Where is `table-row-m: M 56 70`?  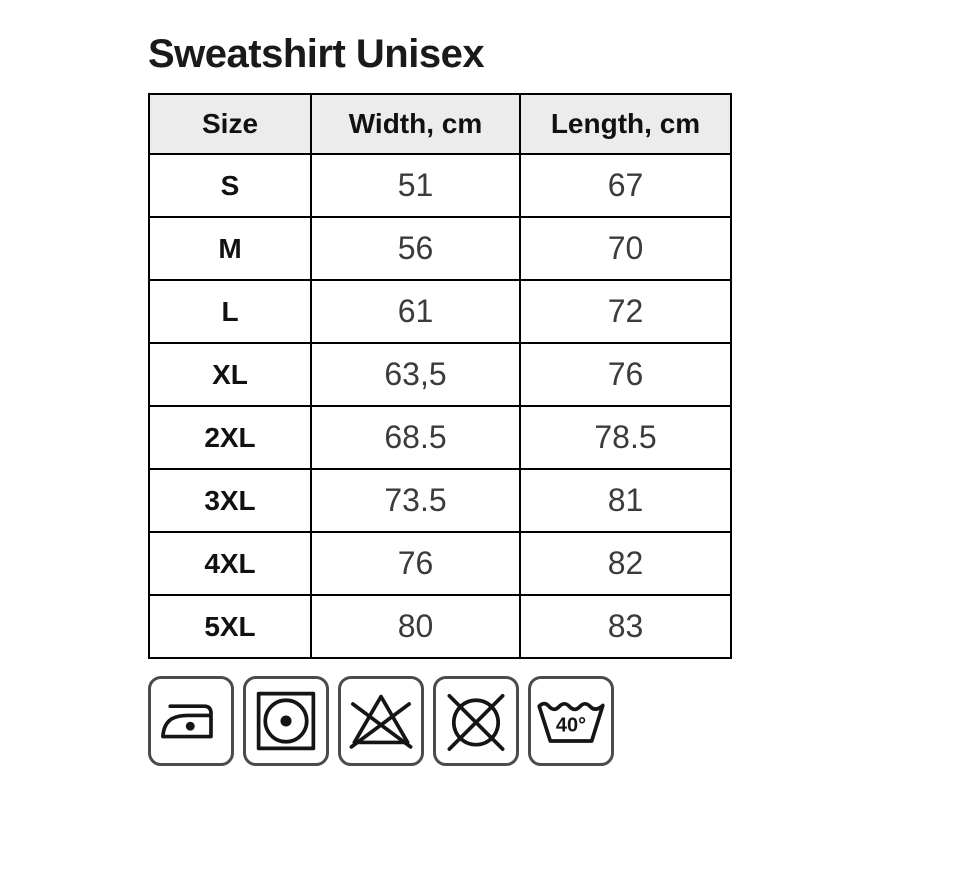 table-row-m: M 56 70 is located at coordinates (440, 248).